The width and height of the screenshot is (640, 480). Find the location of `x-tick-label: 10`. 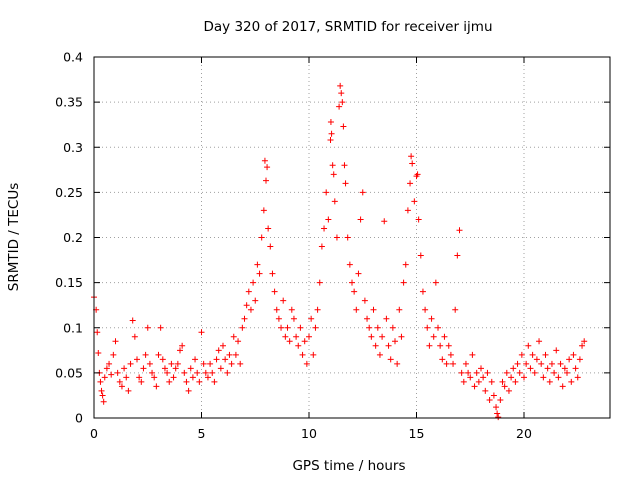

x-tick-label: 10 is located at coordinates (309, 433).